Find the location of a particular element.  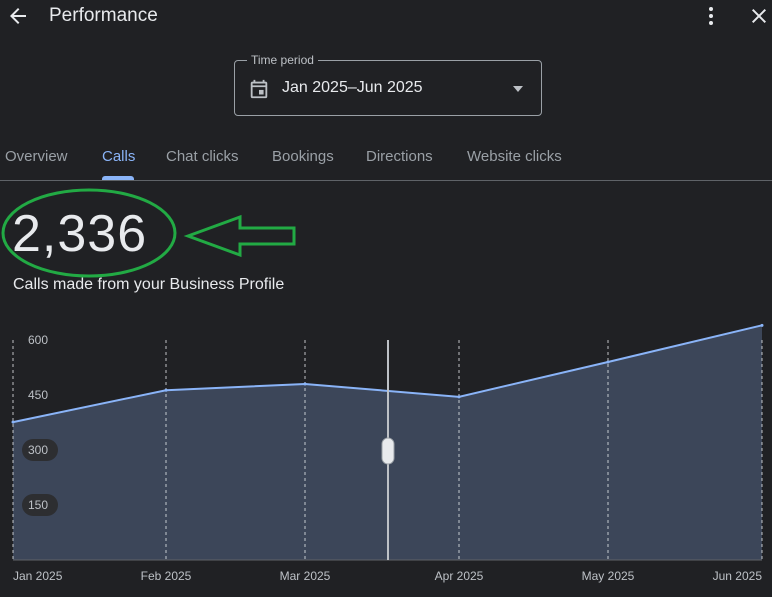

calls-total: 2,336 is located at coordinates (80, 234).